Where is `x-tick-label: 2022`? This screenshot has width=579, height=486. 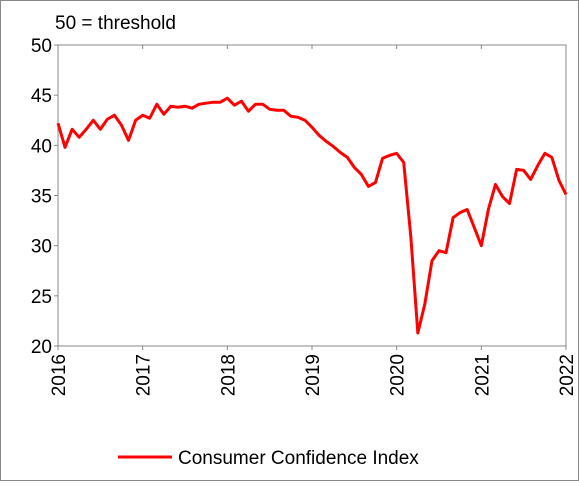 x-tick-label: 2022 is located at coordinates (567, 375).